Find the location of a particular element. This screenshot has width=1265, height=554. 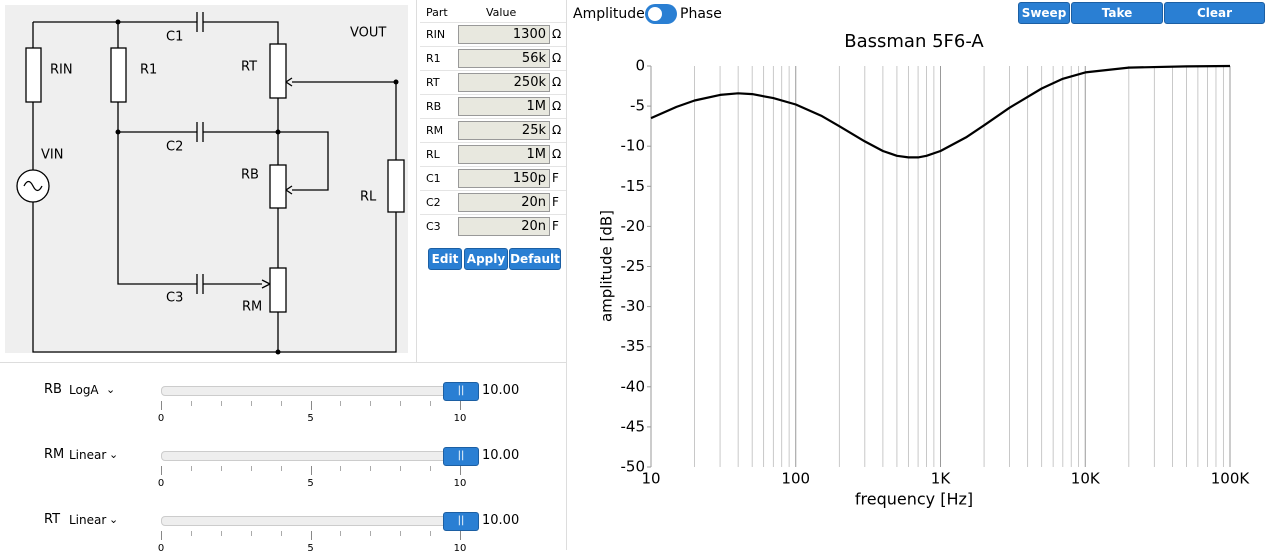

x-tick-label: 100K is located at coordinates (1231, 479).